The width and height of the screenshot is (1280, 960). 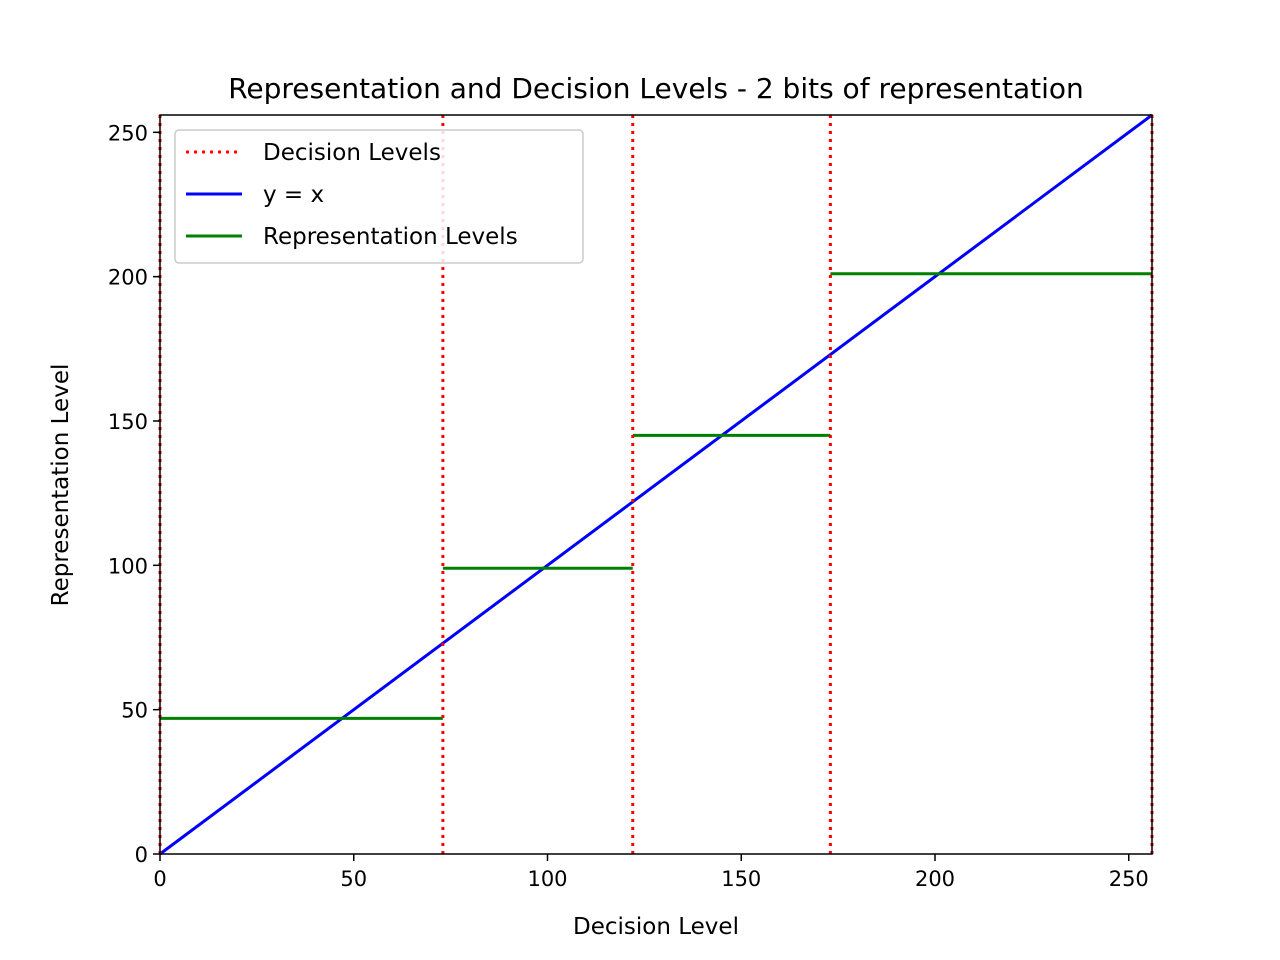 I want to click on legend-box, so click(x=379, y=196).